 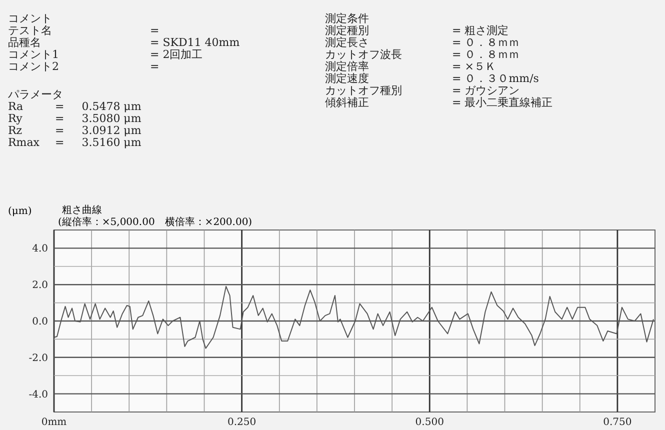 What do you see at coordinates (417, 30) in the screenshot?
I see `text: 測定種別 = 粗さ測定` at bounding box center [417, 30].